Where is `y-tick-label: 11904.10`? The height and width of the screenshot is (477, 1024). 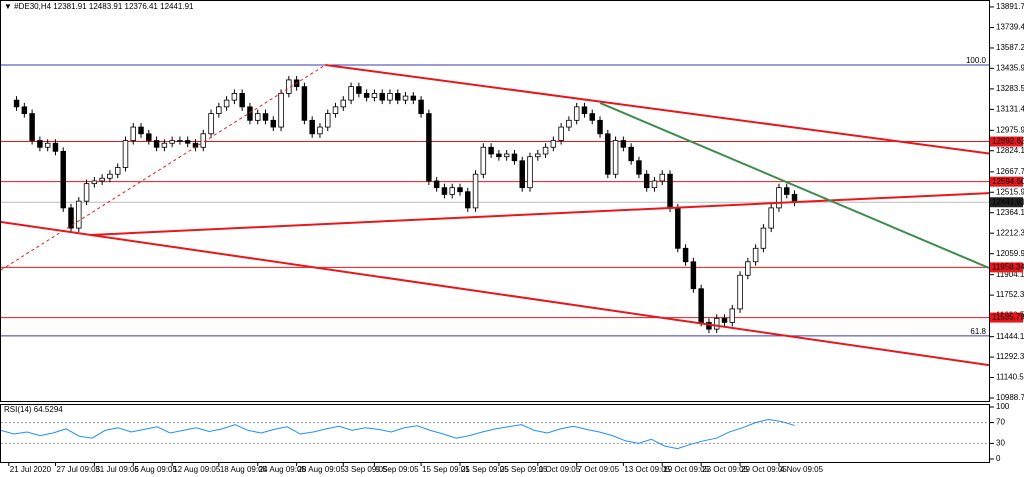
y-tick-label: 11904.10 is located at coordinates (1010, 274).